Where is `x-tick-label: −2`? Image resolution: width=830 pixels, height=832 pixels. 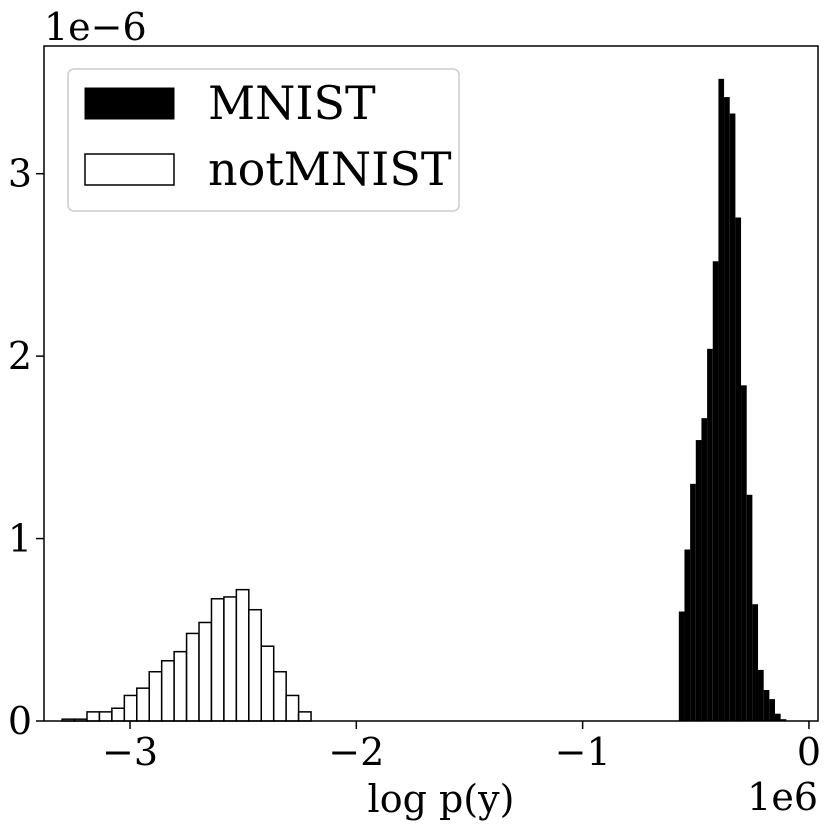
x-tick-label: −2 is located at coordinates (356, 752).